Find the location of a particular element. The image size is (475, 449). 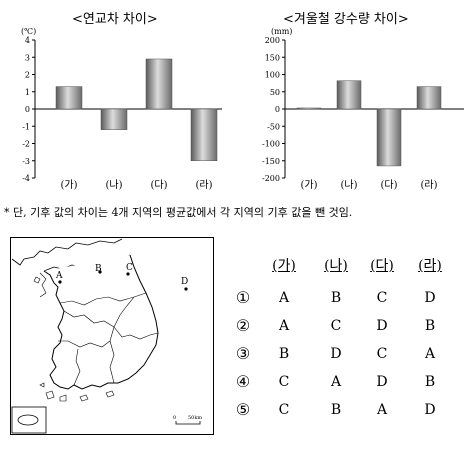

answer-header-ra: (라) is located at coordinates (430, 266).